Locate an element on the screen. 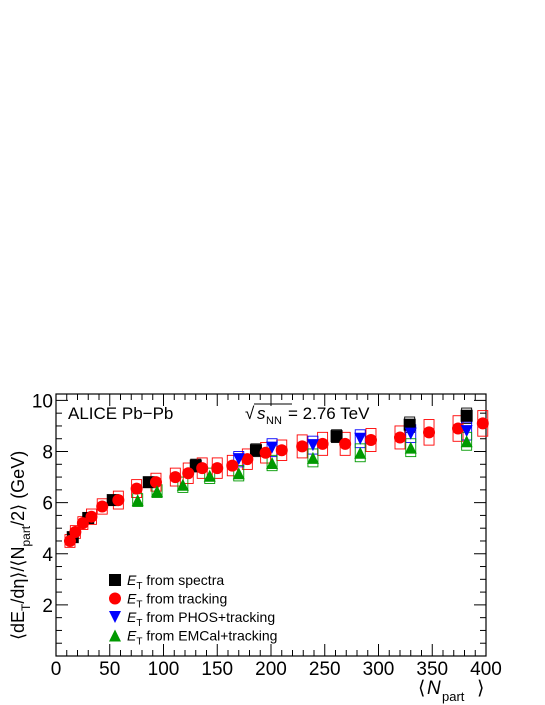 Image resolution: width=545 pixels, height=705 pixels. y-tick-label: 8 is located at coordinates (47, 453).